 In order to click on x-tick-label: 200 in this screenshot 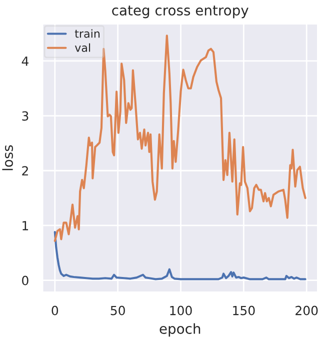, I will do `click(307, 311)`.